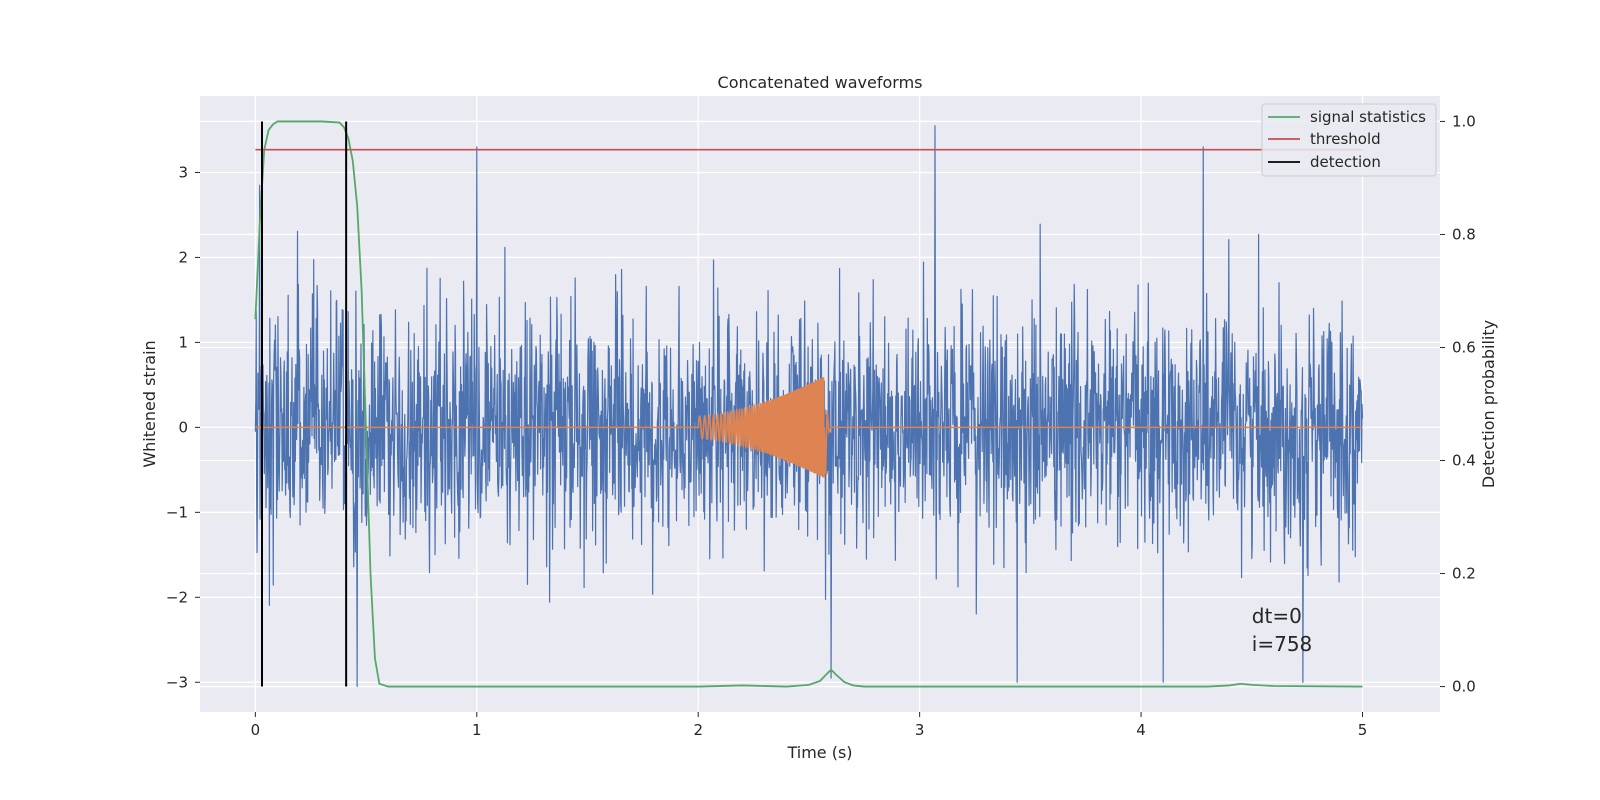 This screenshot has width=1600, height=800. What do you see at coordinates (1464, 687) in the screenshot?
I see `y2-tick-label-0: 0.0` at bounding box center [1464, 687].